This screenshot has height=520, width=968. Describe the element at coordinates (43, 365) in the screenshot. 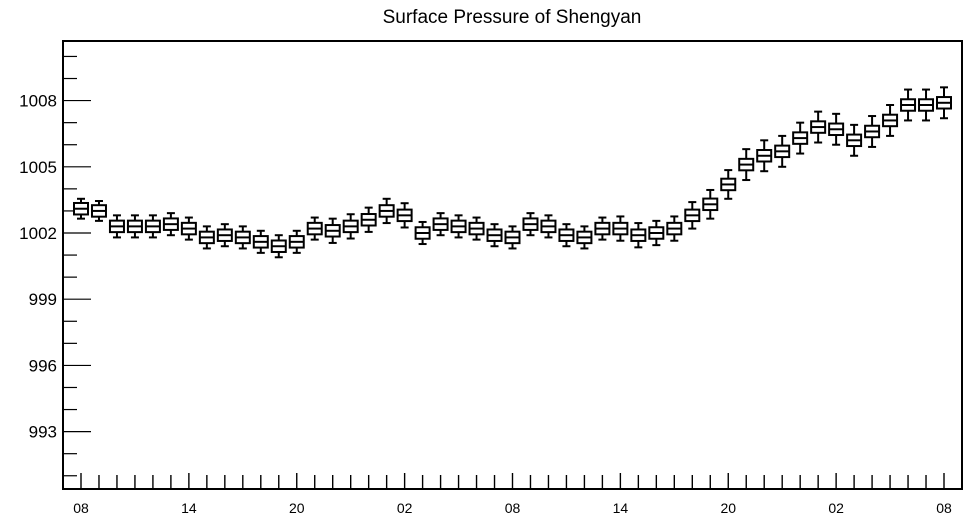

I see `y-tick-label: 996` at that location.